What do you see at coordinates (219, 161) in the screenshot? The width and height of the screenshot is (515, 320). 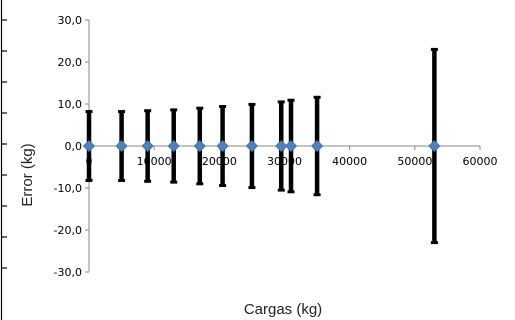 I see `x-tick-label: 20000` at bounding box center [219, 161].